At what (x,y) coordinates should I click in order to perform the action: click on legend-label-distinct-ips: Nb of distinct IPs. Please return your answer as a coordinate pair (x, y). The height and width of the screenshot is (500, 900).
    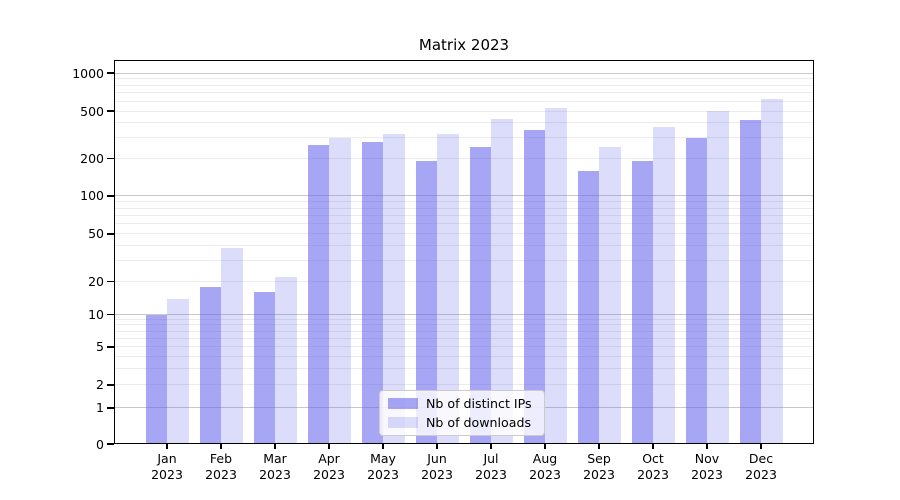
    Looking at the image, I should click on (479, 403).